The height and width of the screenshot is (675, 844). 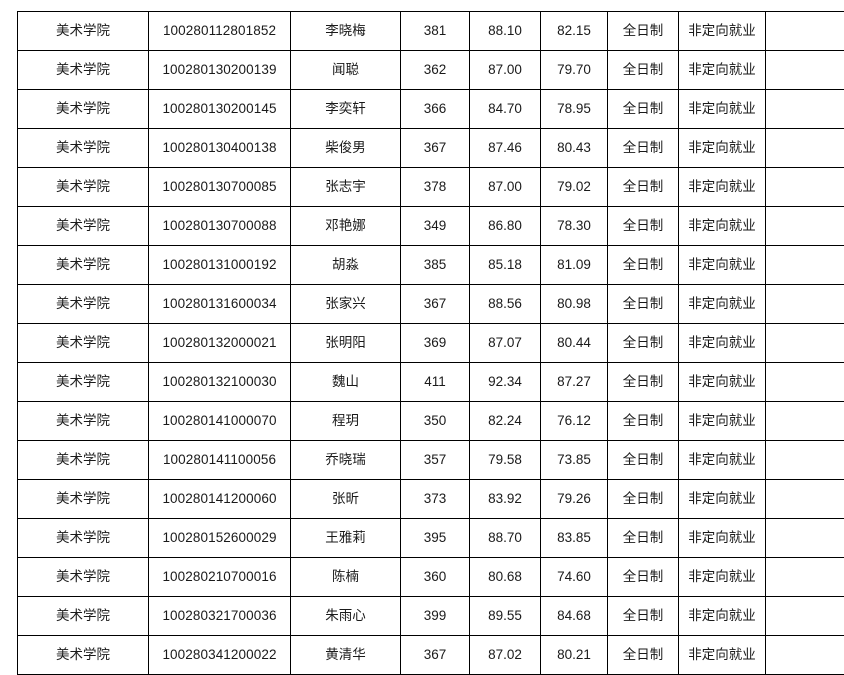 What do you see at coordinates (346, 460) in the screenshot?
I see `cell-name: 乔晓瑞` at bounding box center [346, 460].